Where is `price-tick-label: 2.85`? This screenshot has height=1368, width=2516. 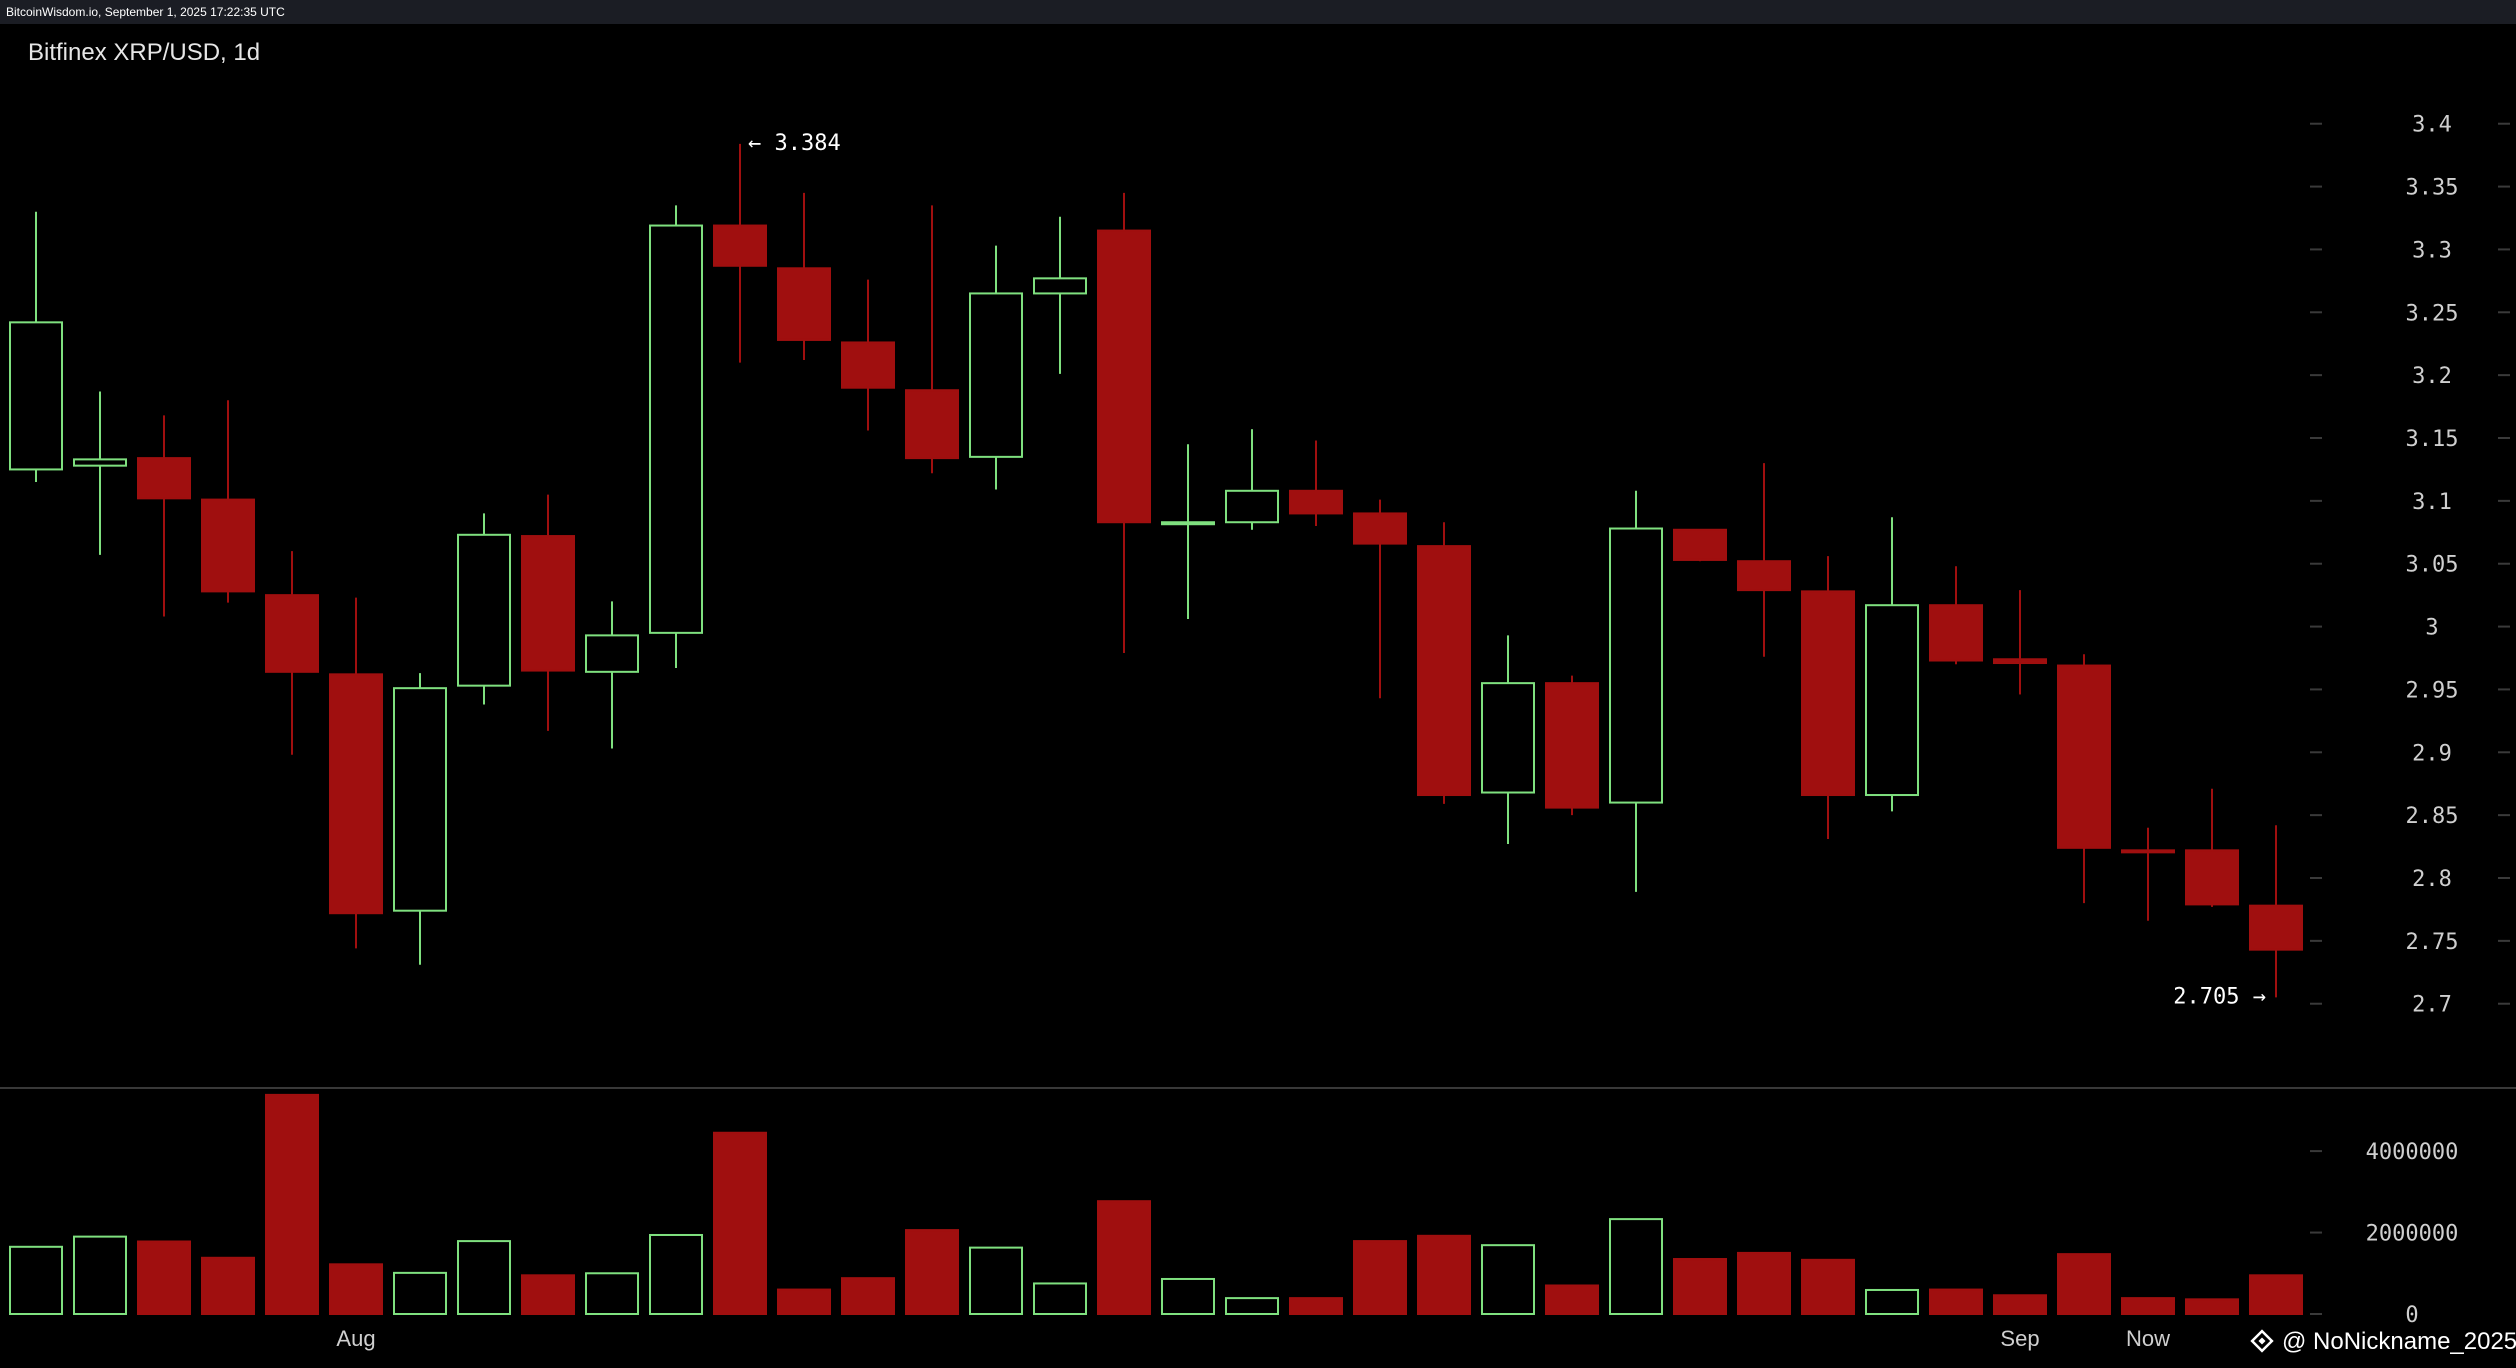 price-tick-label: 2.85 is located at coordinates (2432, 816).